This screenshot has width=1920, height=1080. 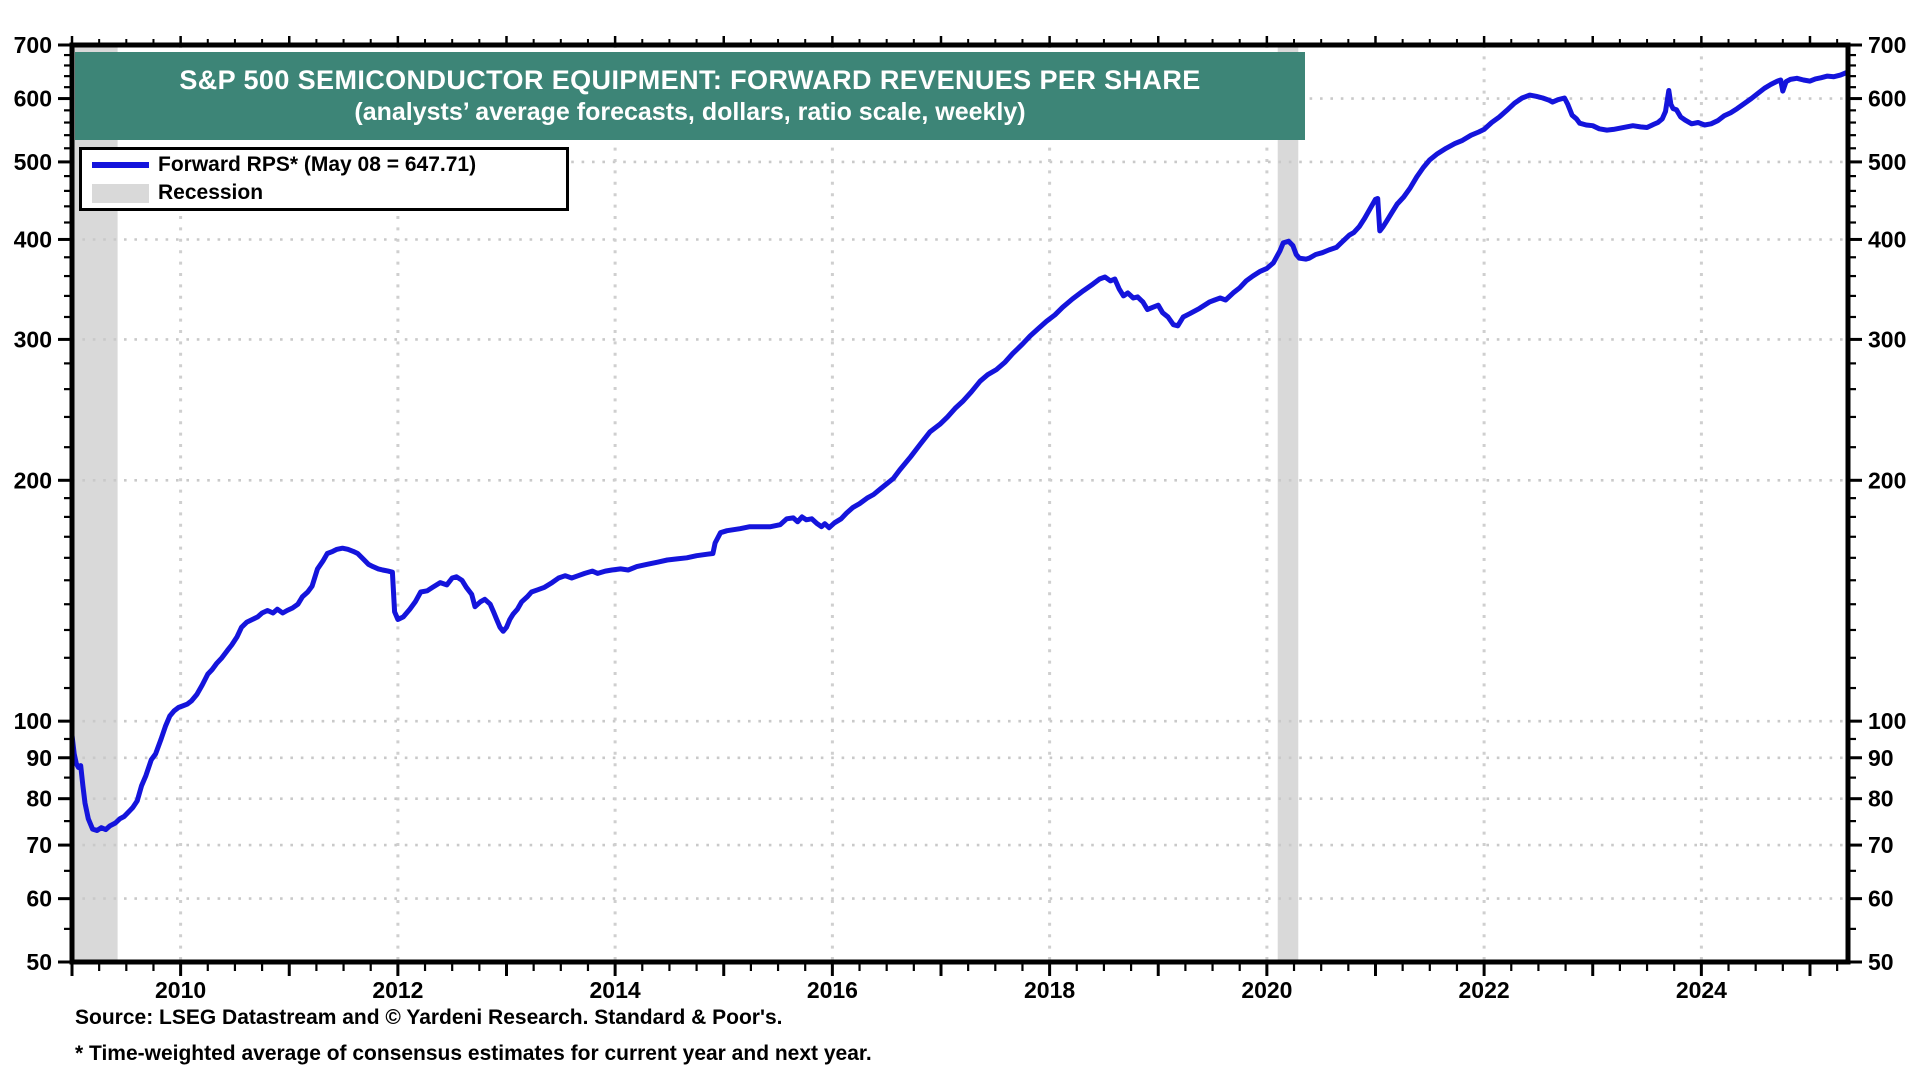 What do you see at coordinates (1887, 99) in the screenshot?
I see `y-tick-label-right: 600` at bounding box center [1887, 99].